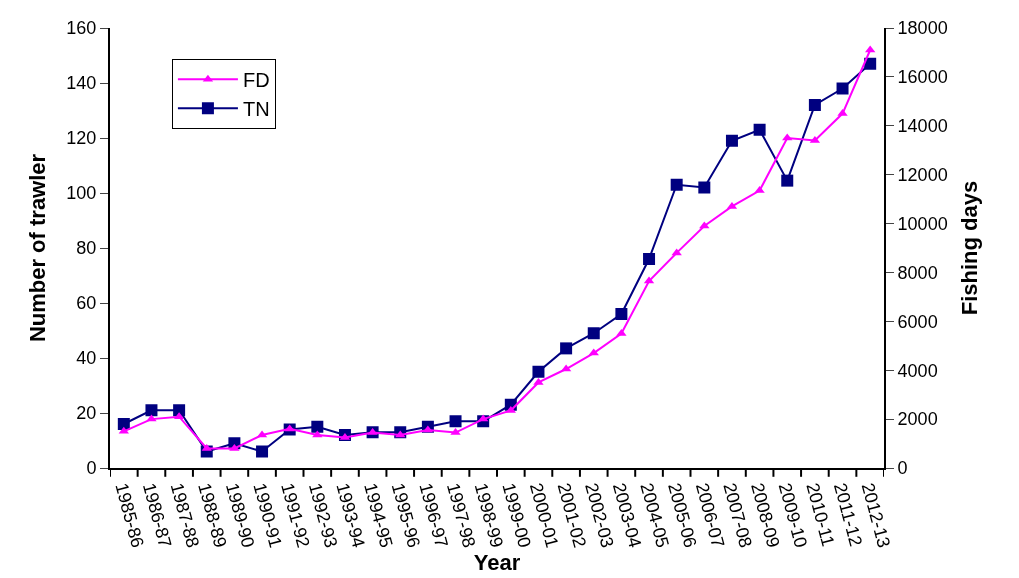  I want to click on y-tick-label: 20, so click(86, 413).